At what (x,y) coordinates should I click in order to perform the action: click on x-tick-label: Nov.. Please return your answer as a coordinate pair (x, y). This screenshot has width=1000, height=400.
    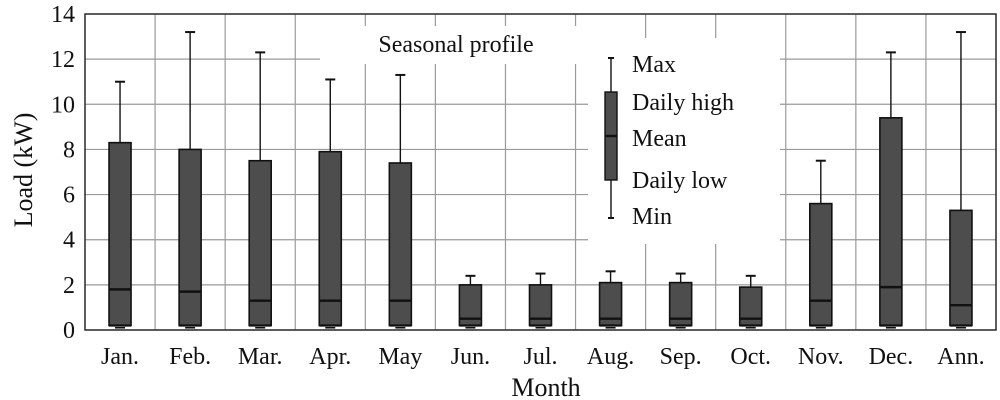
    Looking at the image, I should click on (821, 357).